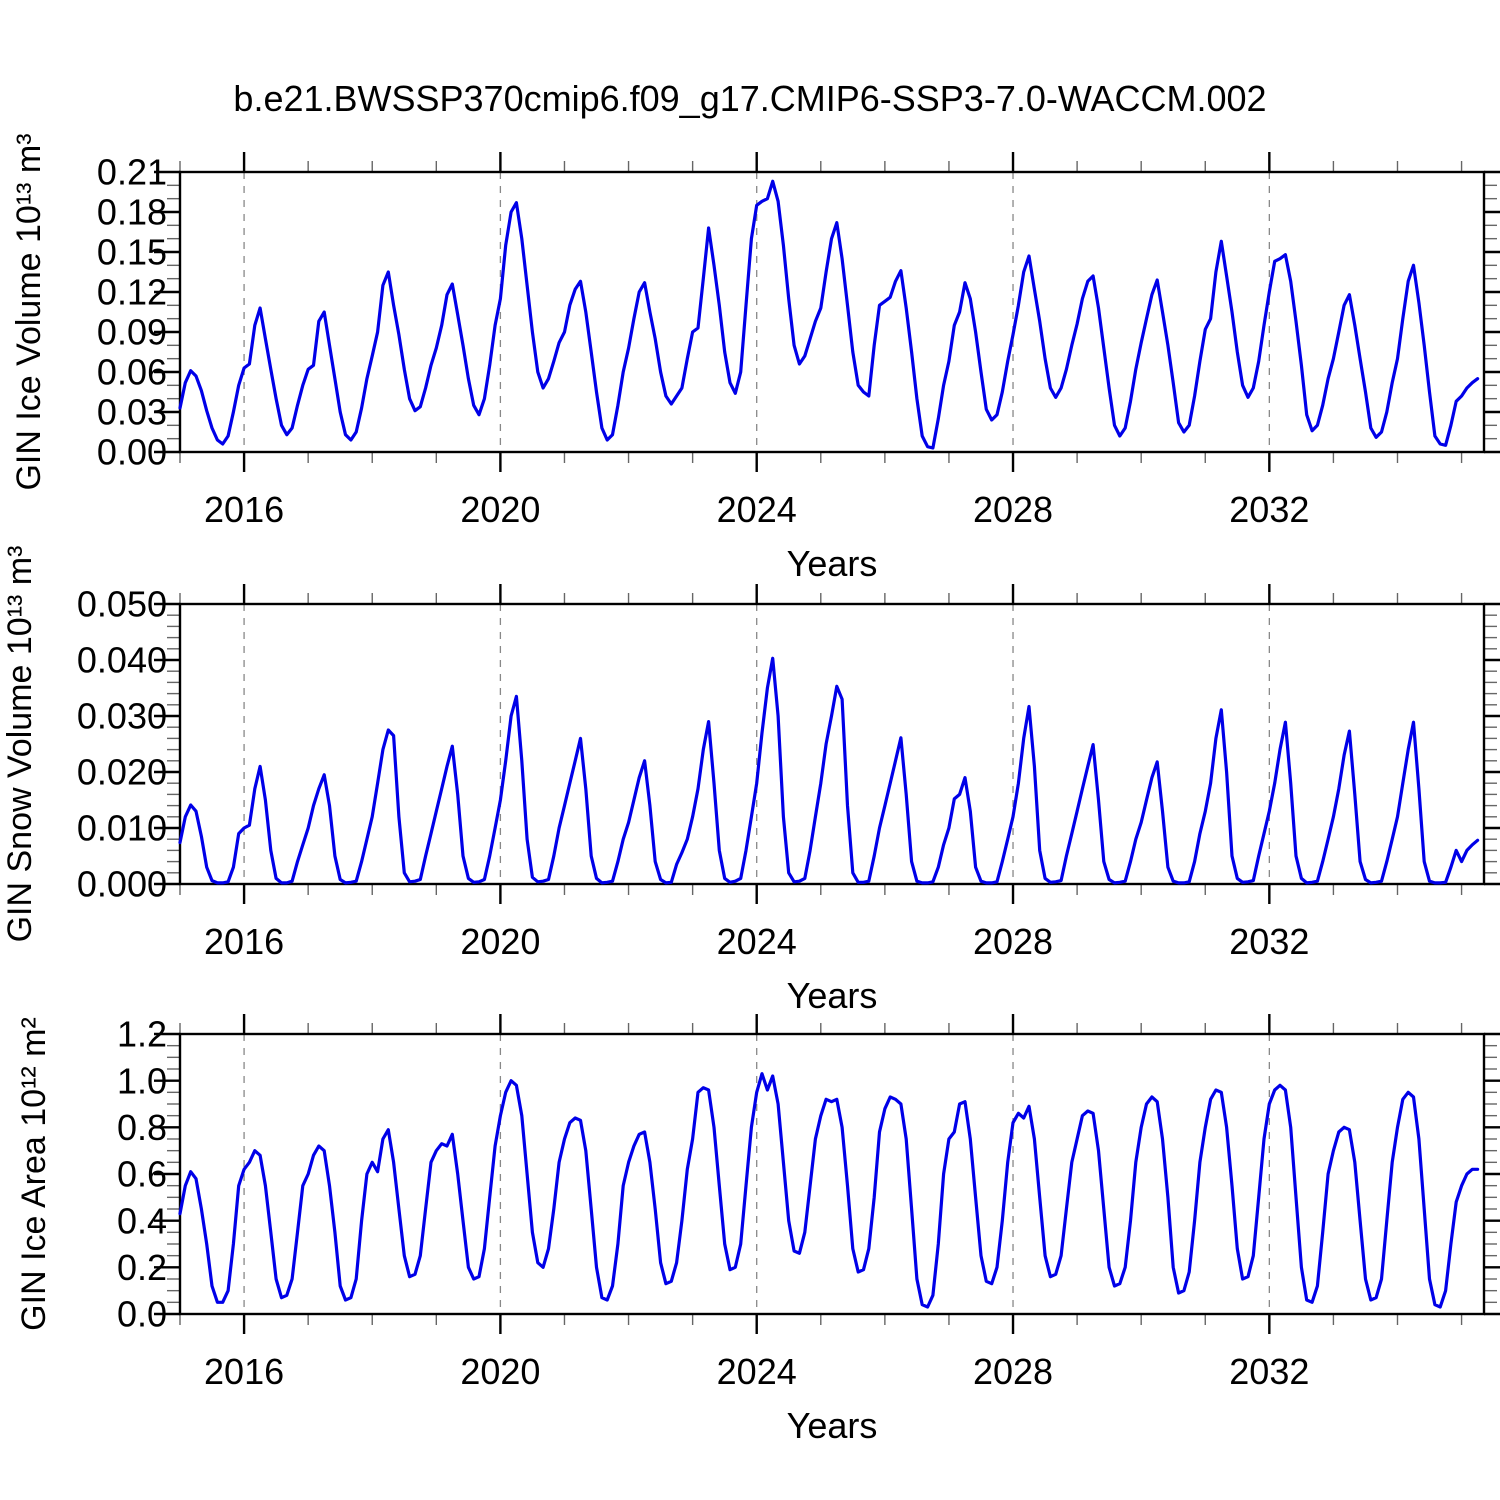 The width and height of the screenshot is (1500, 1500). Describe the element at coordinates (132, 292) in the screenshot. I see `y-tick-label: 0.12` at that location.